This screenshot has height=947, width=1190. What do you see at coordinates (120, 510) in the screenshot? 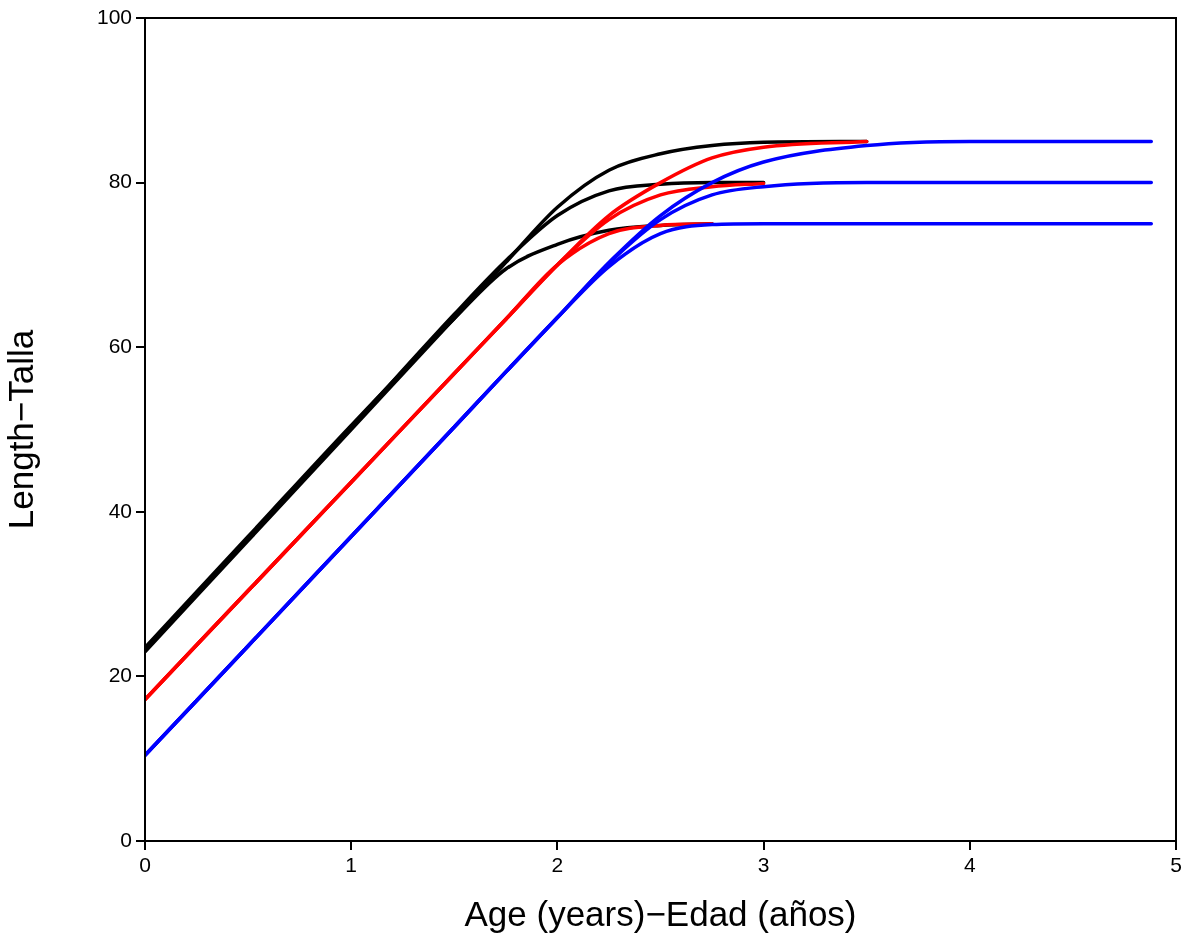
I see `y-tick-label: 40` at bounding box center [120, 510].